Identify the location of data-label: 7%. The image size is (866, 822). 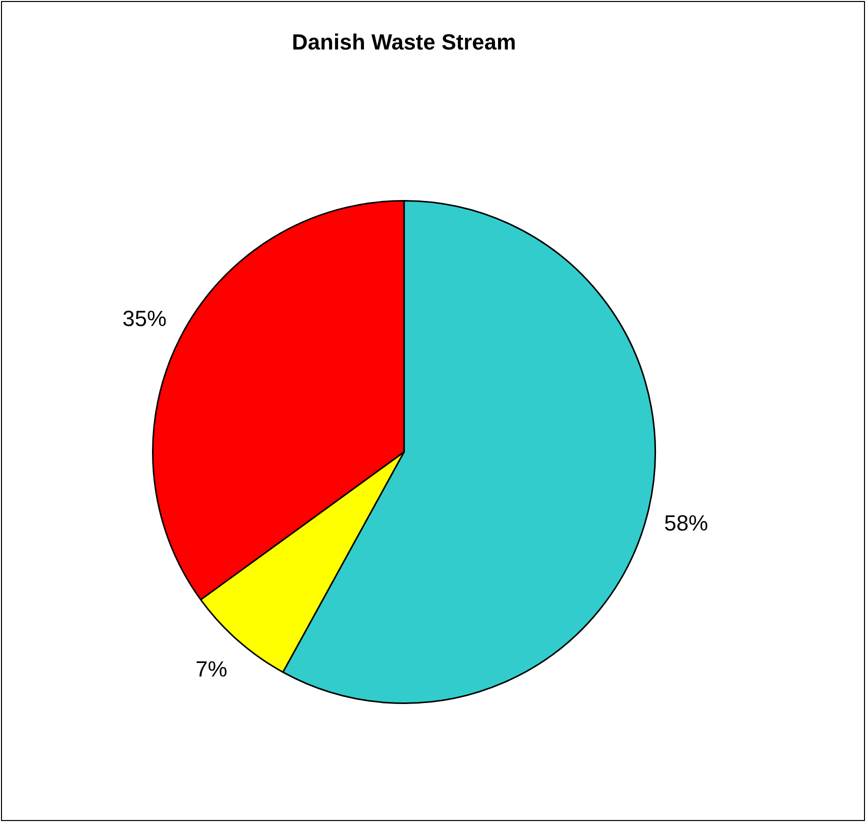
(211, 669).